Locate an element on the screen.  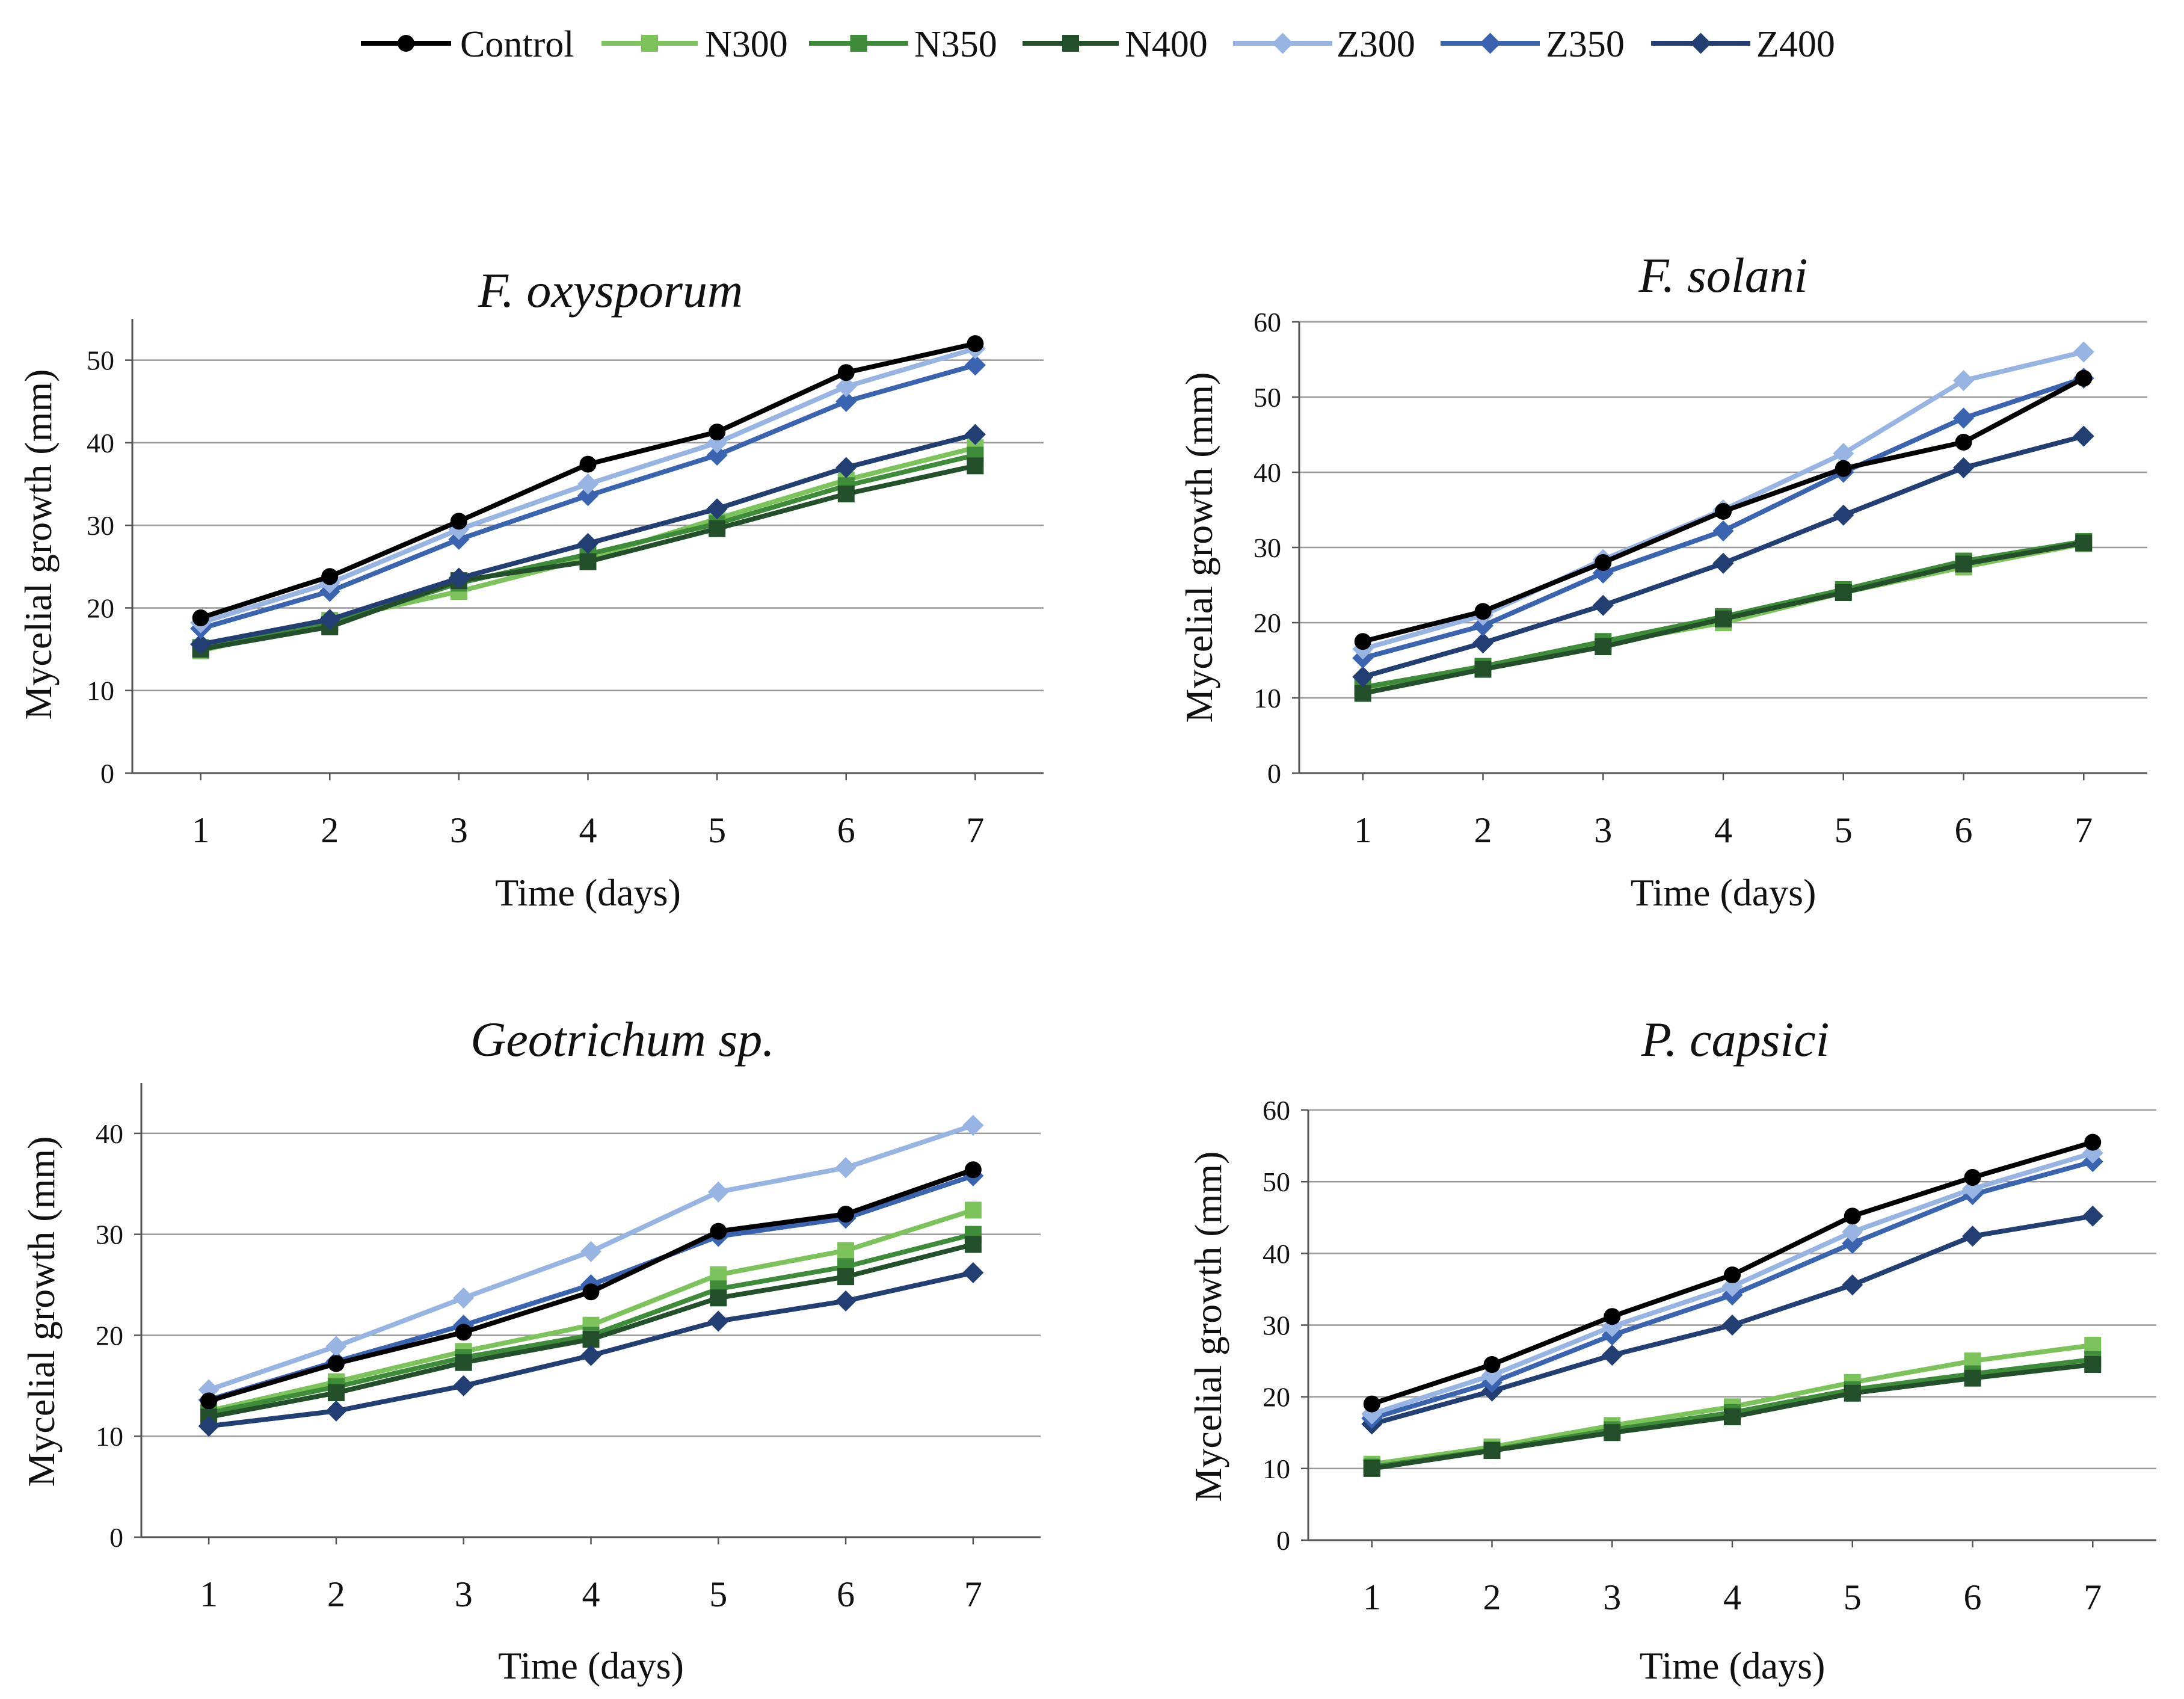
chart-title: P. capsici is located at coordinates (1735, 1039).